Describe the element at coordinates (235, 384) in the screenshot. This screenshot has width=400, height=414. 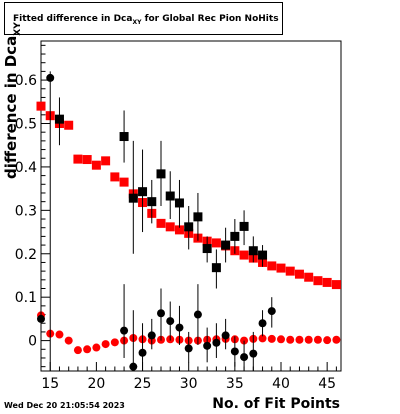
I see `x-tick-label: 35` at that location.